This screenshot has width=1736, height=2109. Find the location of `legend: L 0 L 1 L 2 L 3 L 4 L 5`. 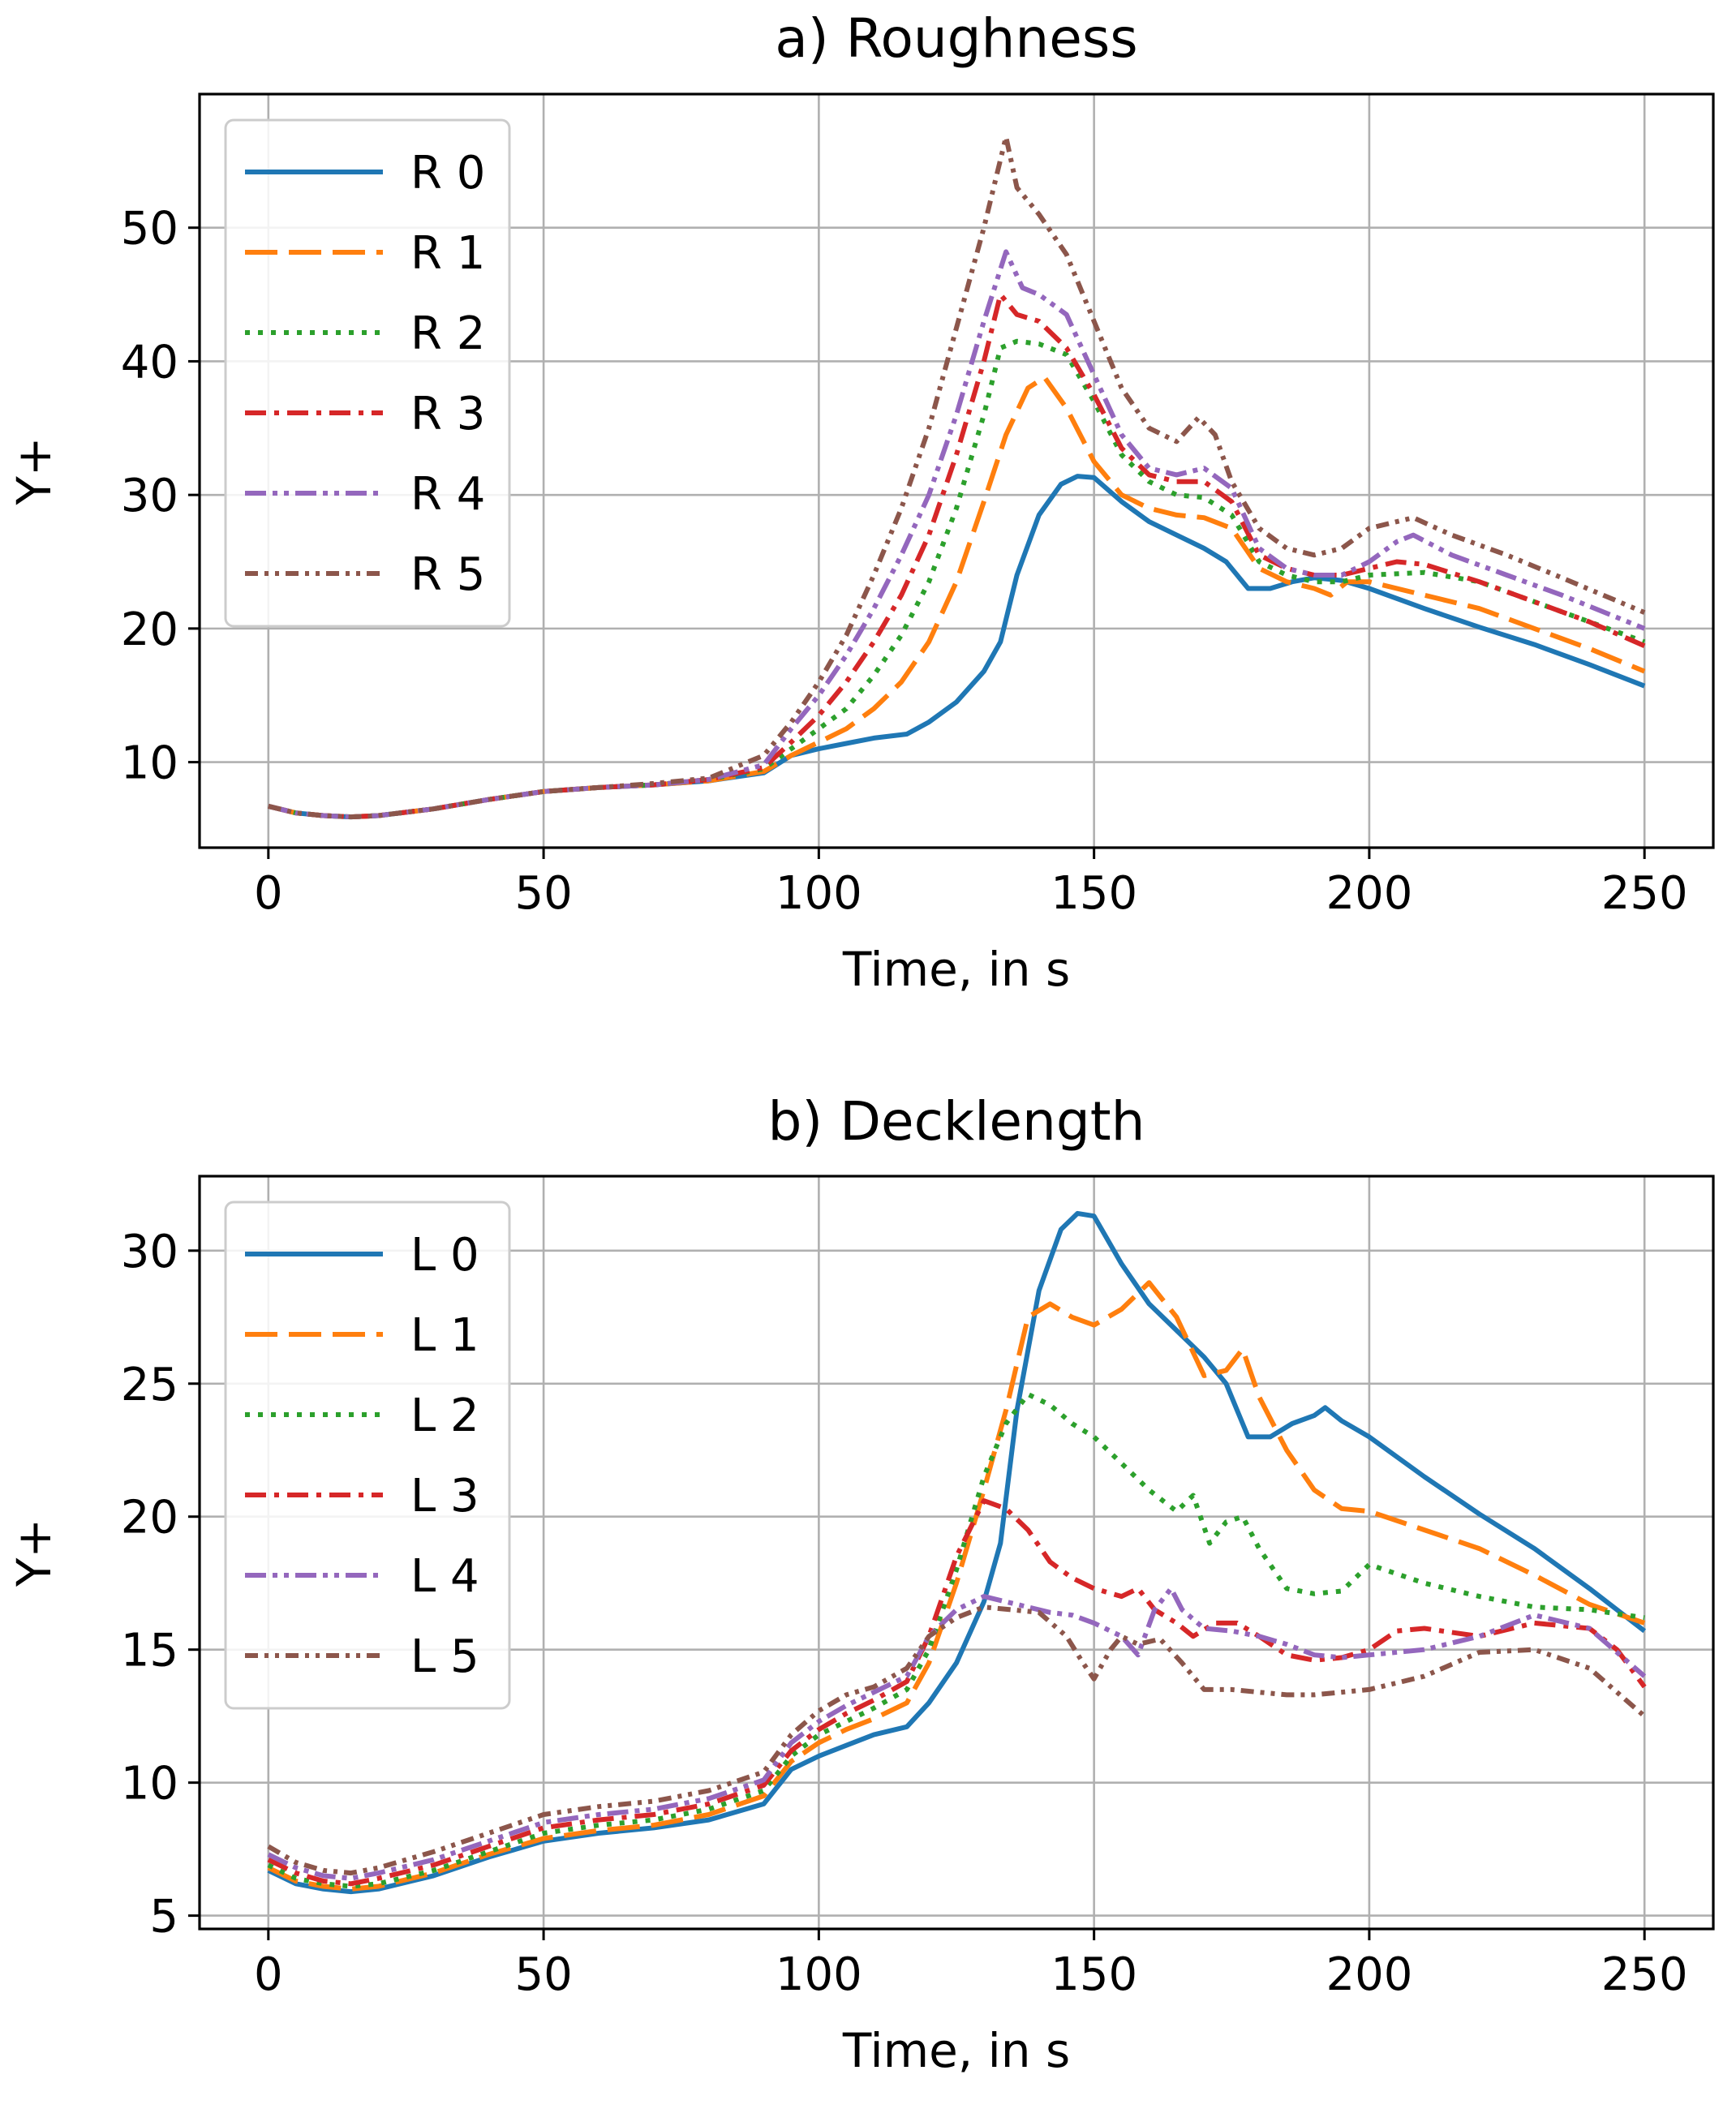

legend: L 0 L 1 L 2 L 3 L 4 L 5 is located at coordinates (367, 1456).